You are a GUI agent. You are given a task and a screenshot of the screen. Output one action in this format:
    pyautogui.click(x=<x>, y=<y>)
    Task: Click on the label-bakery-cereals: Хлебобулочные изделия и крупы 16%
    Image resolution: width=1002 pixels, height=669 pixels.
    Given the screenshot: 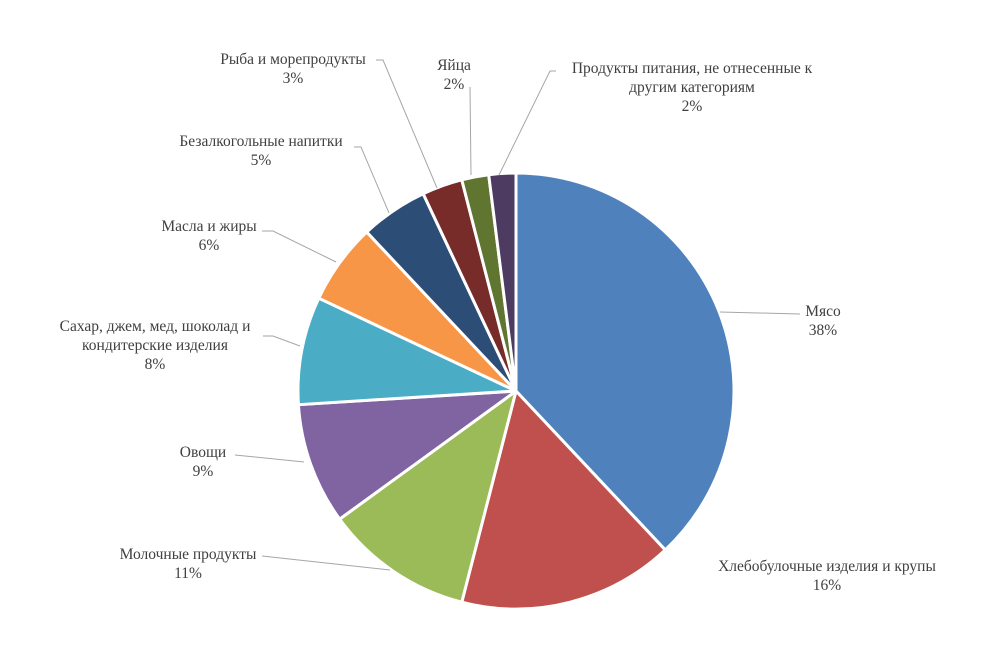 What is the action you would take?
    pyautogui.click(x=827, y=576)
    